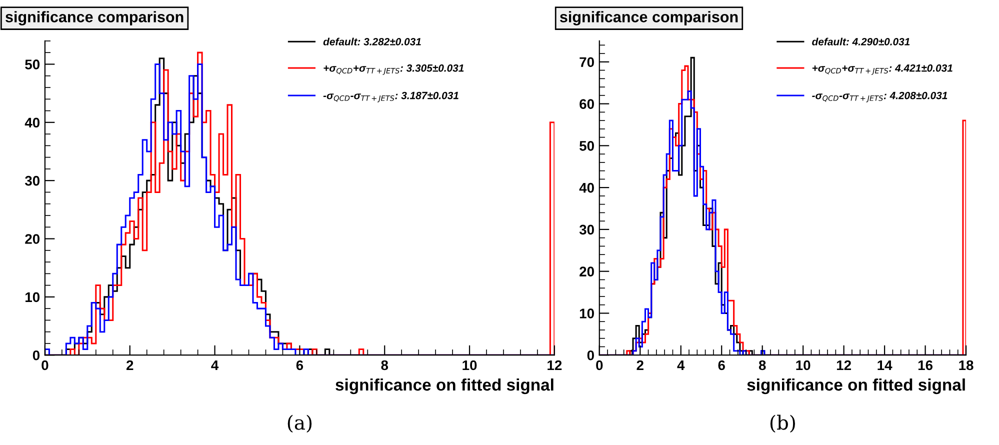 The width and height of the screenshot is (999, 445). I want to click on x-tick-label: 16, so click(925, 365).